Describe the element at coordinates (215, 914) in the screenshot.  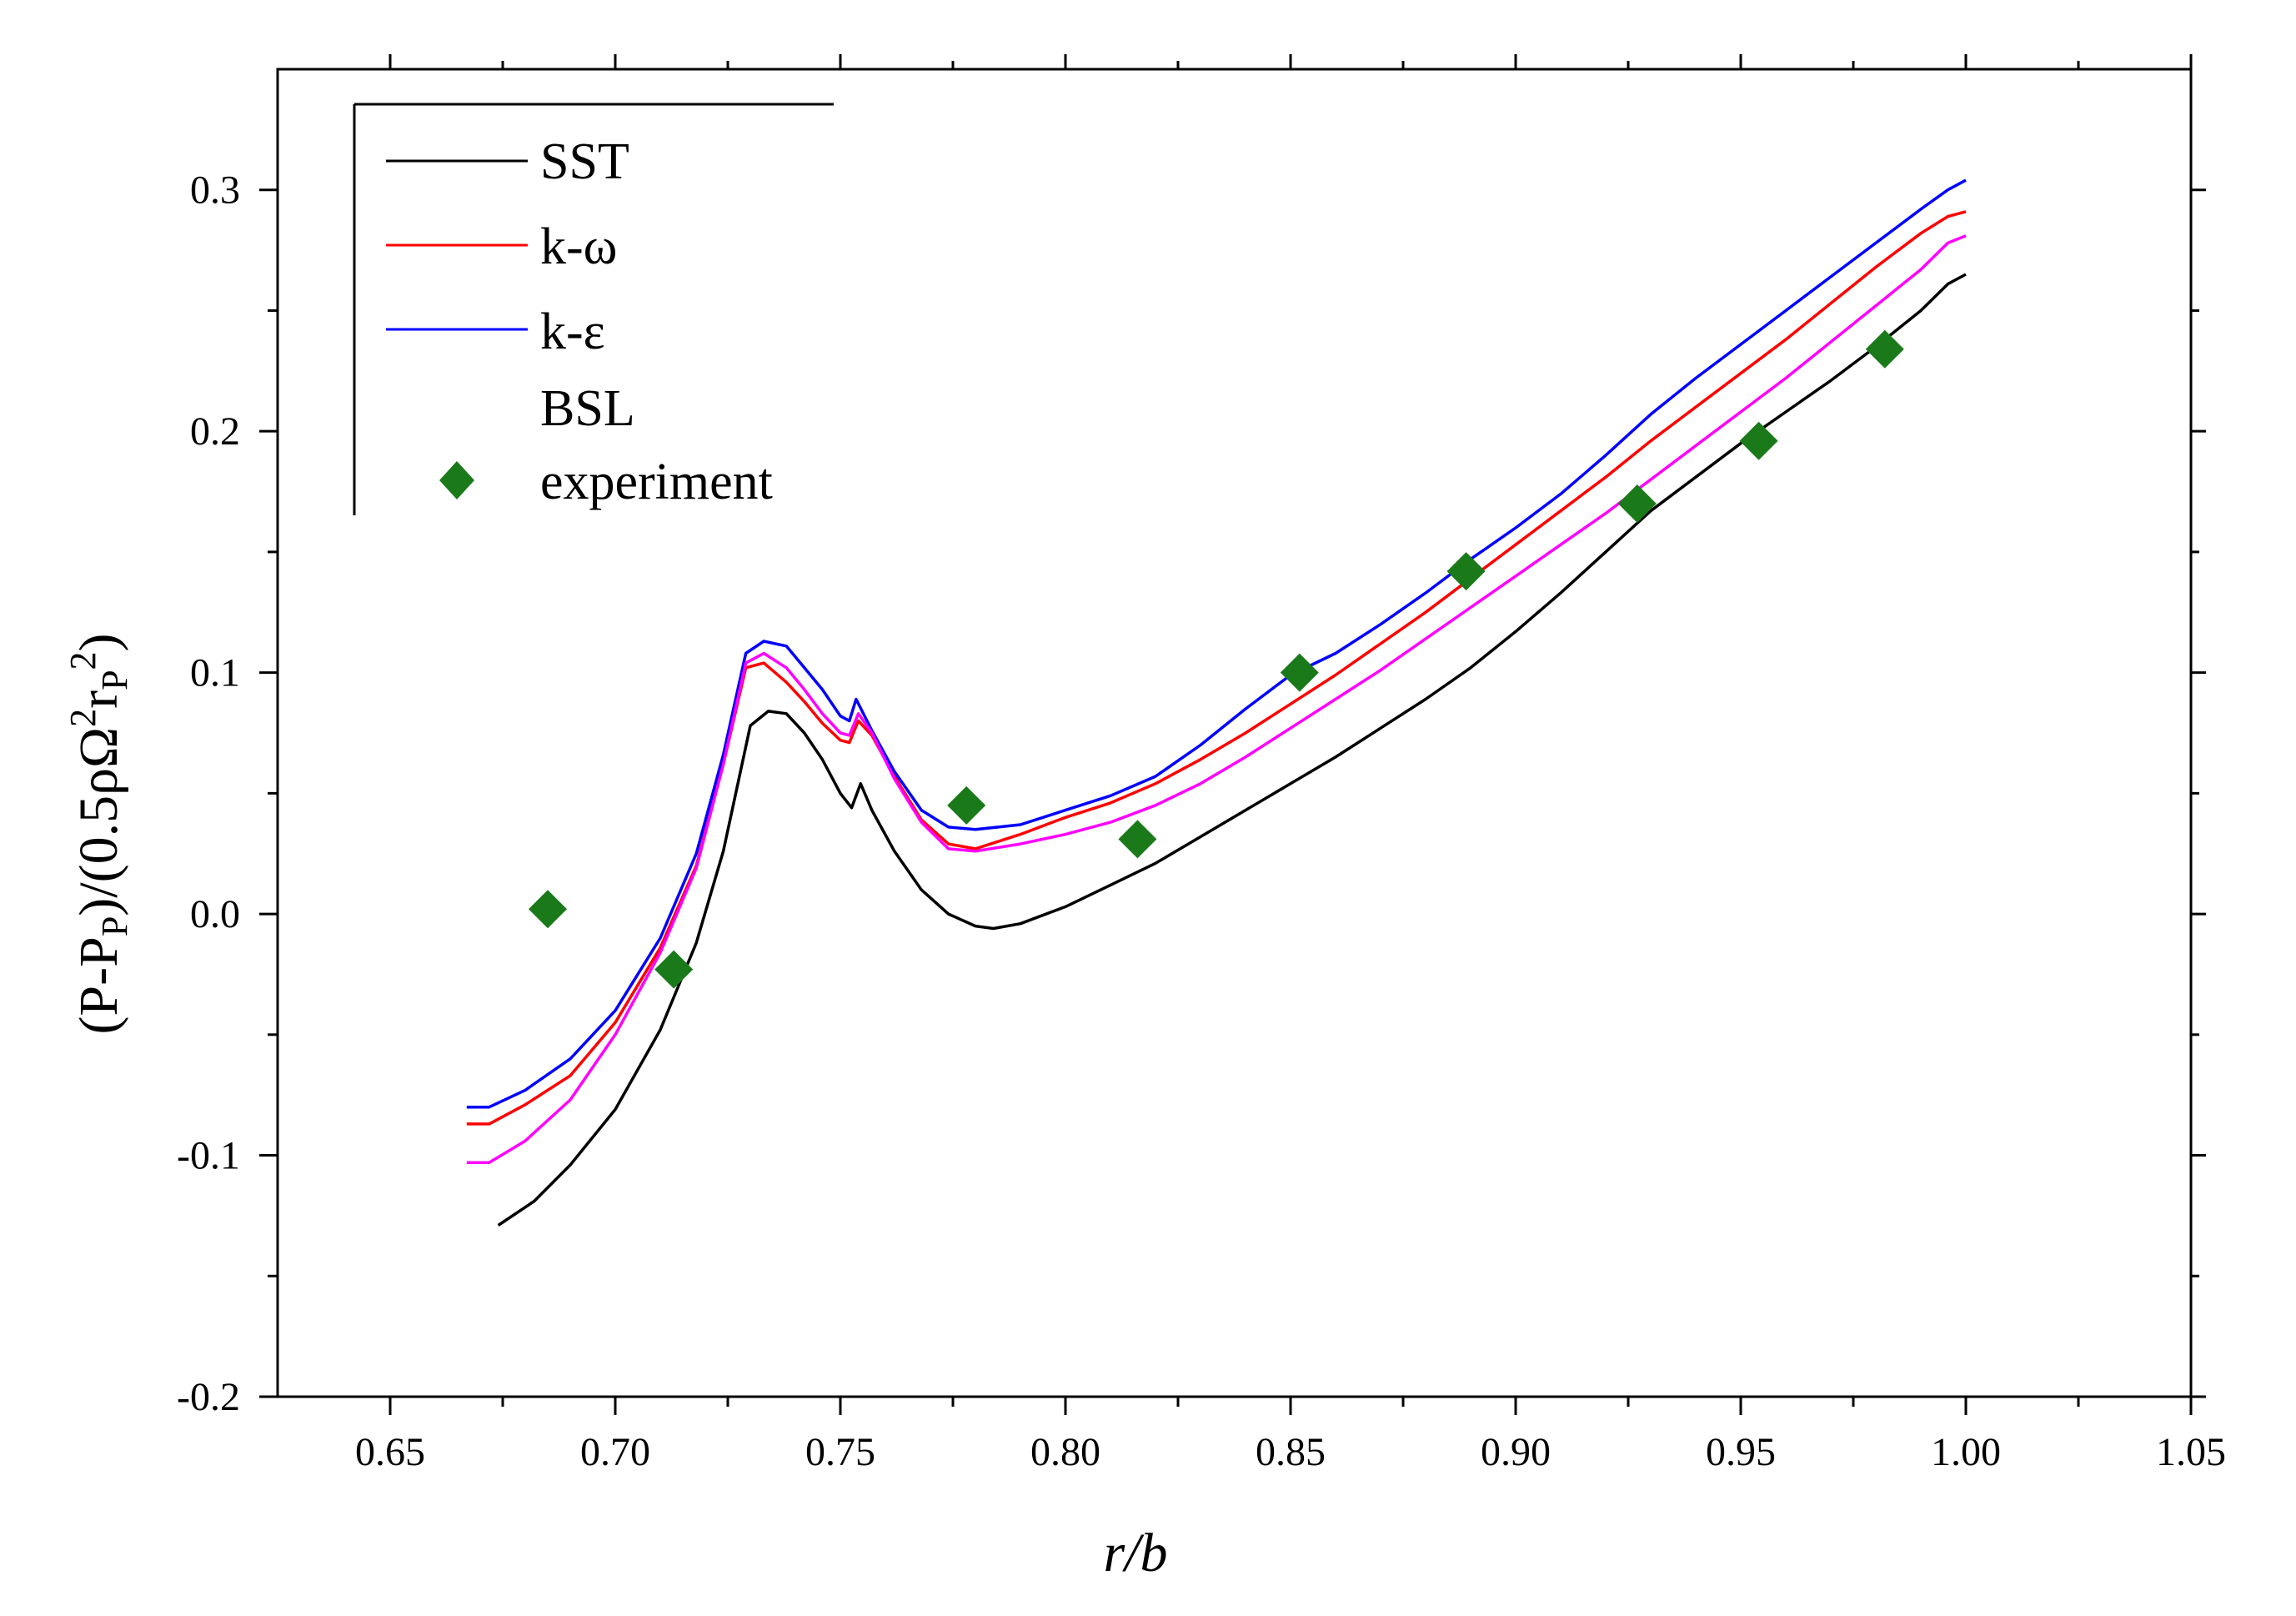
I see `y-tick-label: 0.0` at that location.